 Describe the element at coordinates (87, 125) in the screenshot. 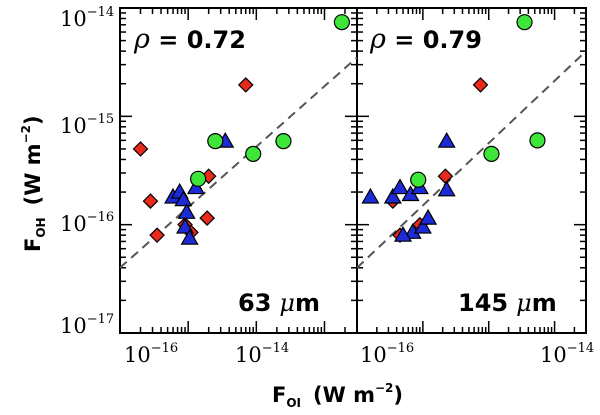

I see `y-tick-label-1e-15: 10−15` at that location.